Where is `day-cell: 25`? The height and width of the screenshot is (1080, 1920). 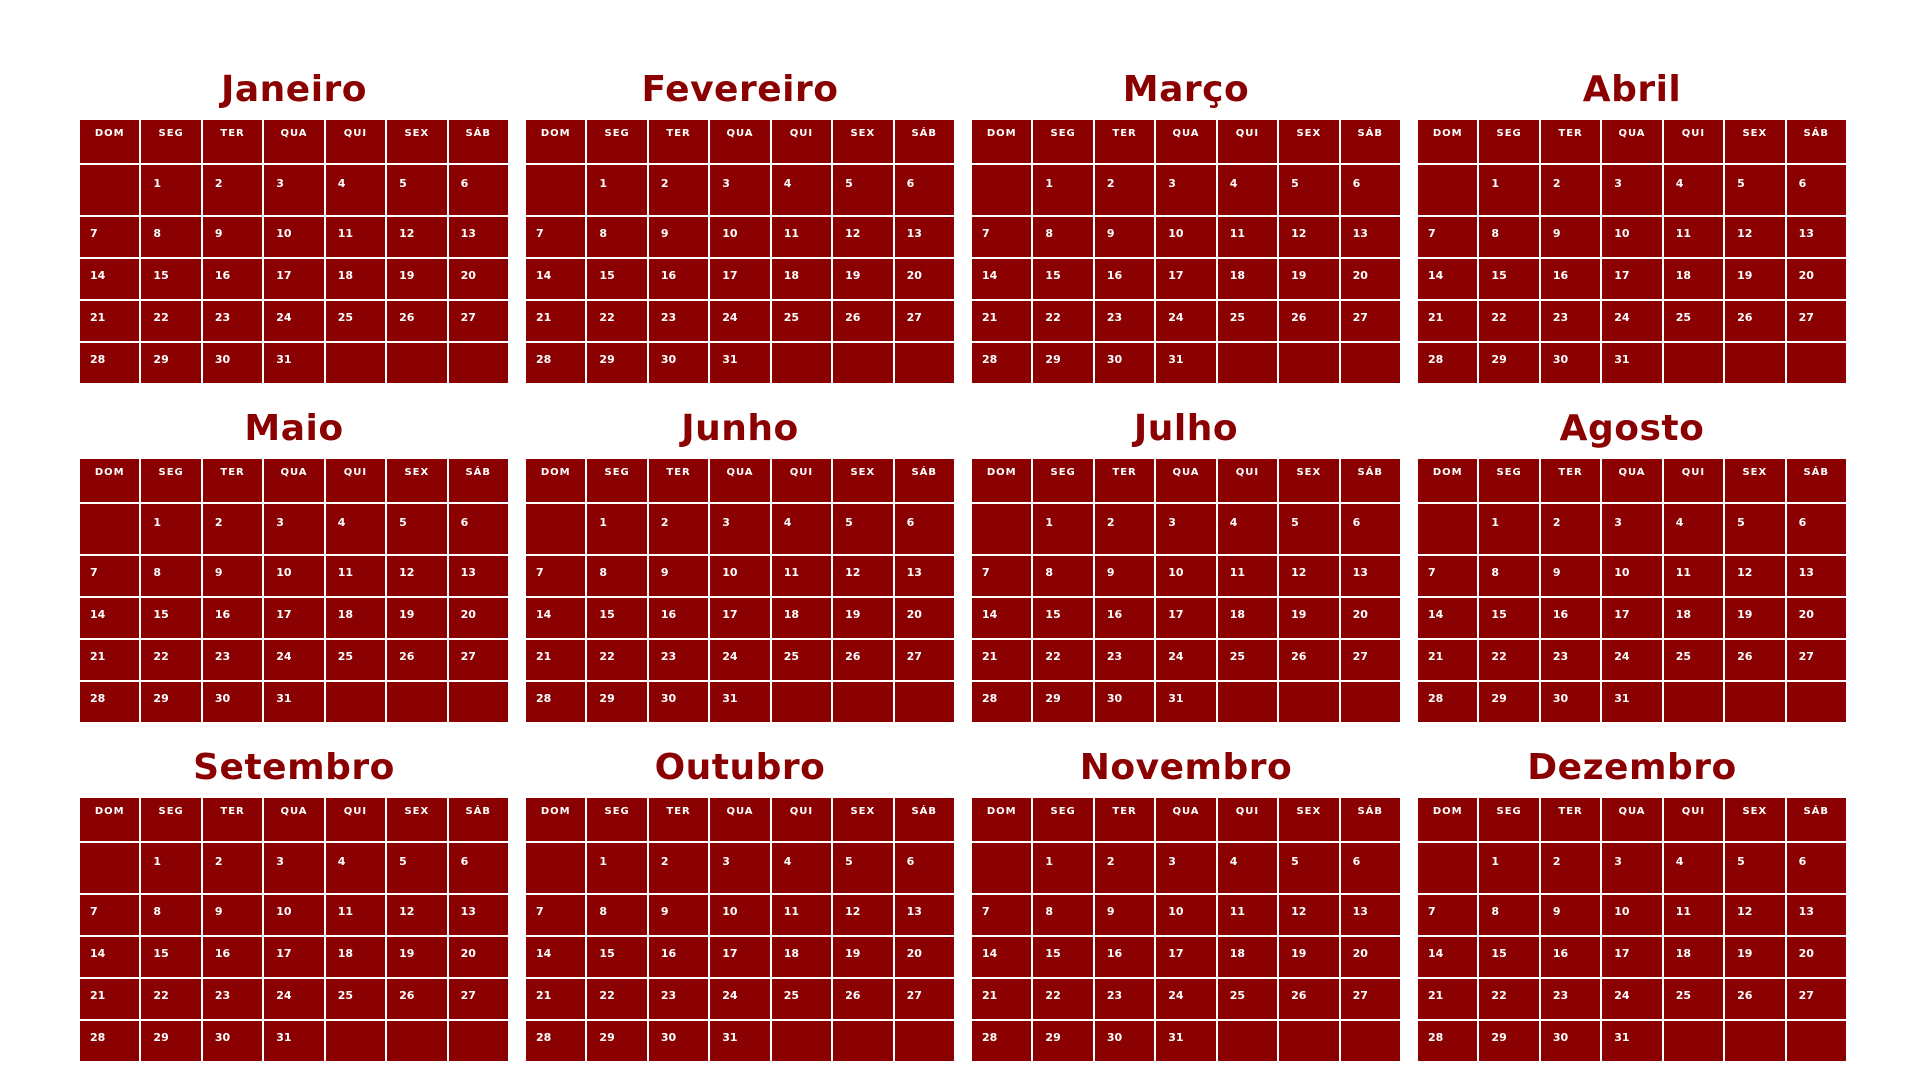 day-cell: 25 is located at coordinates (1693, 660).